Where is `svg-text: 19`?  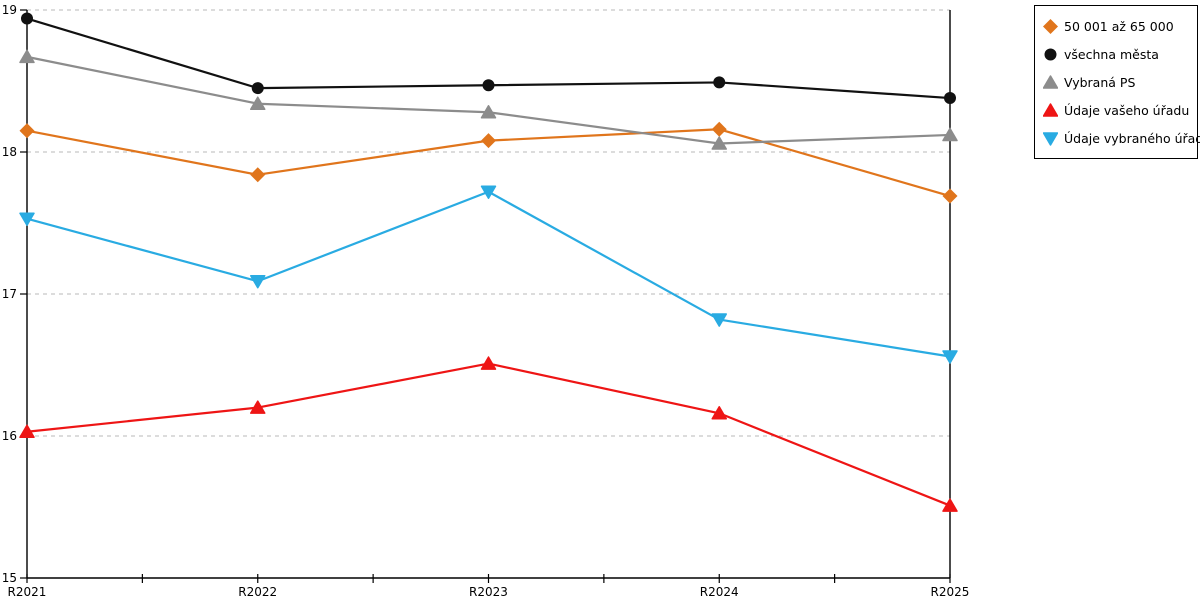
svg-text: 19 is located at coordinates (9, 10).